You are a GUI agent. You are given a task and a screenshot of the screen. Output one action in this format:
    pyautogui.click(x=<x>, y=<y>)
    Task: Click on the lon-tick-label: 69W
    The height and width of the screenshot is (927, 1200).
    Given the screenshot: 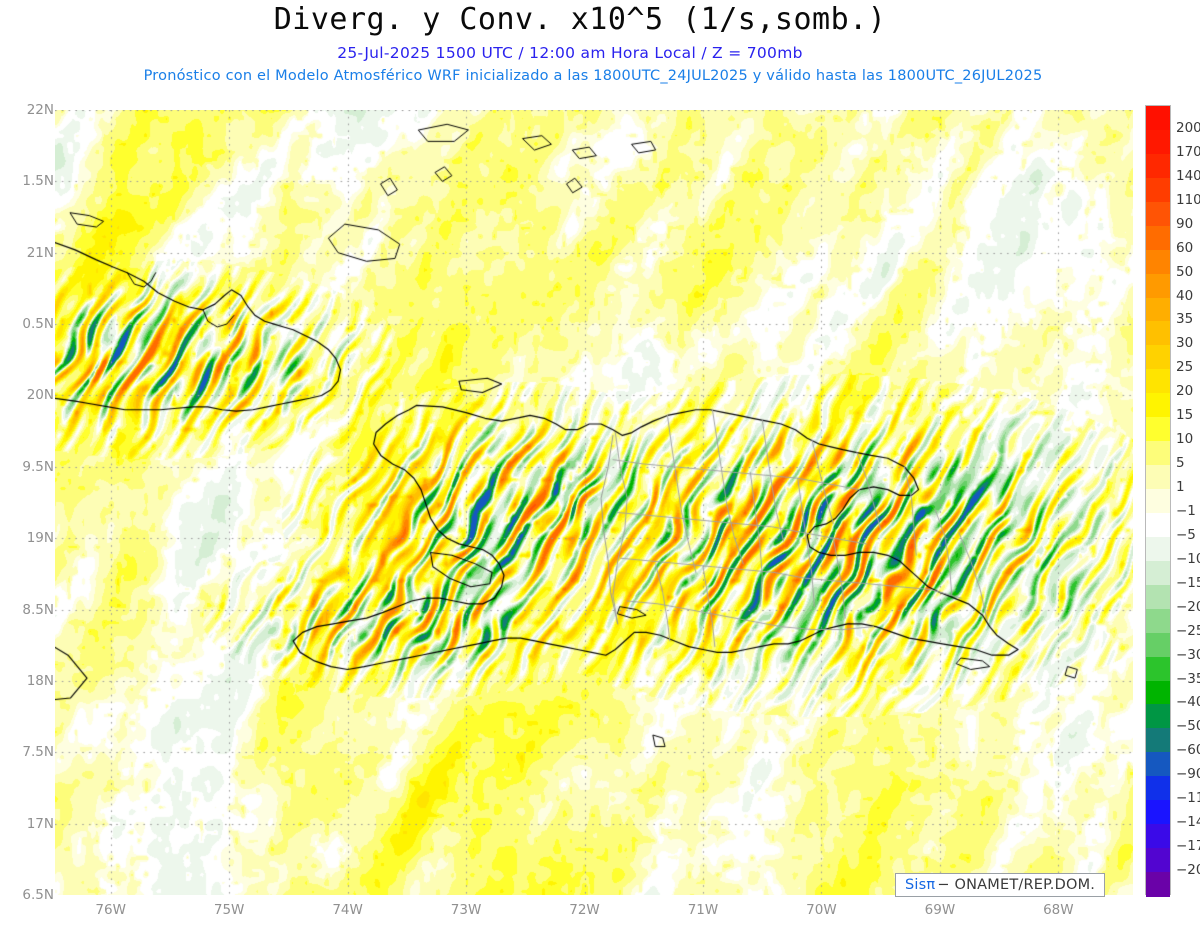 What is the action you would take?
    pyautogui.click(x=940, y=910)
    